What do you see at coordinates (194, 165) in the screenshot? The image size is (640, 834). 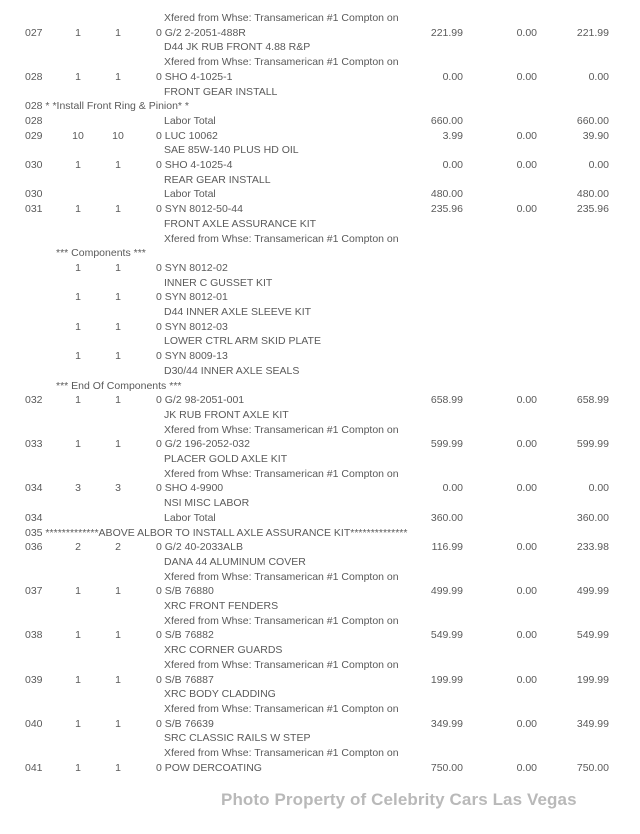 I see `part-number: 0 SHO 4-1025-4` at bounding box center [194, 165].